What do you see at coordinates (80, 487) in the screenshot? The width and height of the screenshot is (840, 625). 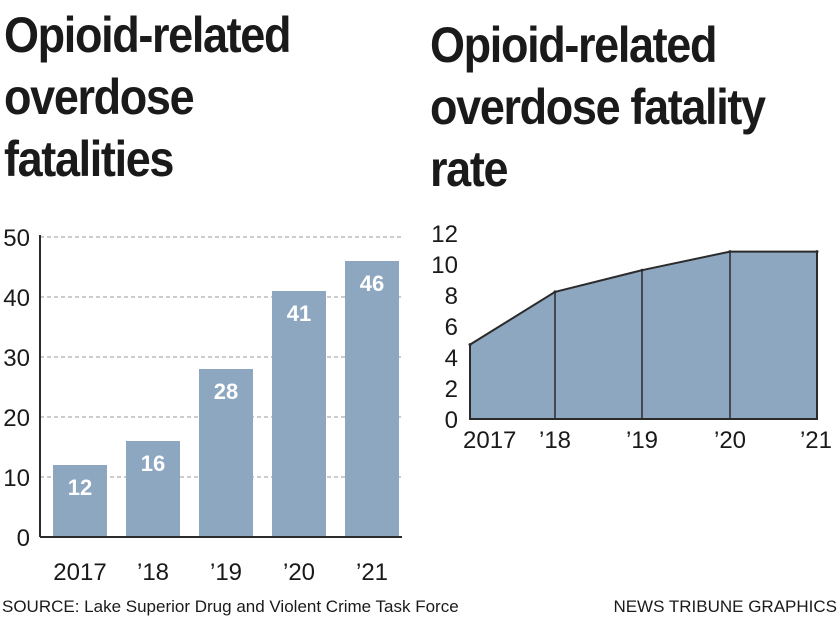 I see `bar-data-label: 12` at bounding box center [80, 487].